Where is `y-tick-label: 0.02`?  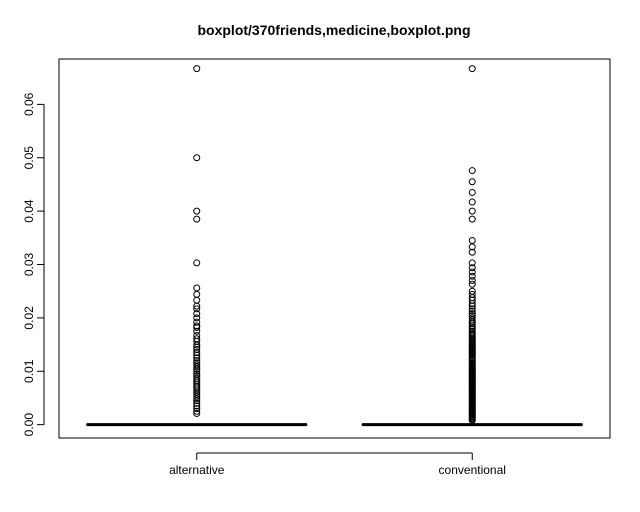 y-tick-label: 0.02 is located at coordinates (29, 318).